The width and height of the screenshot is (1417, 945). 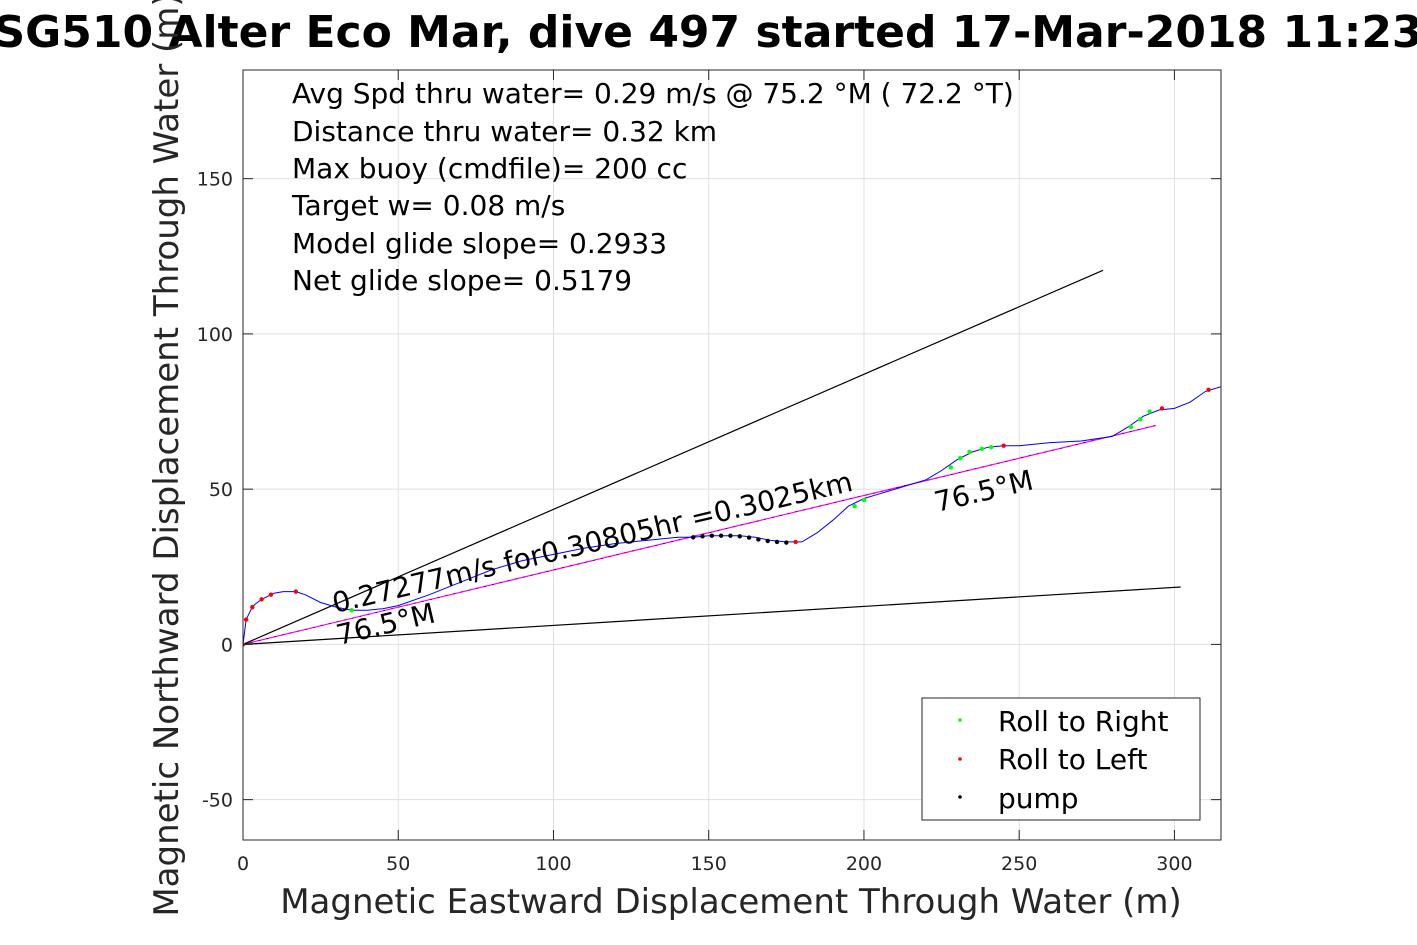 What do you see at coordinates (1072, 759) in the screenshot?
I see `legend-label-roll-left: Roll to Left` at bounding box center [1072, 759].